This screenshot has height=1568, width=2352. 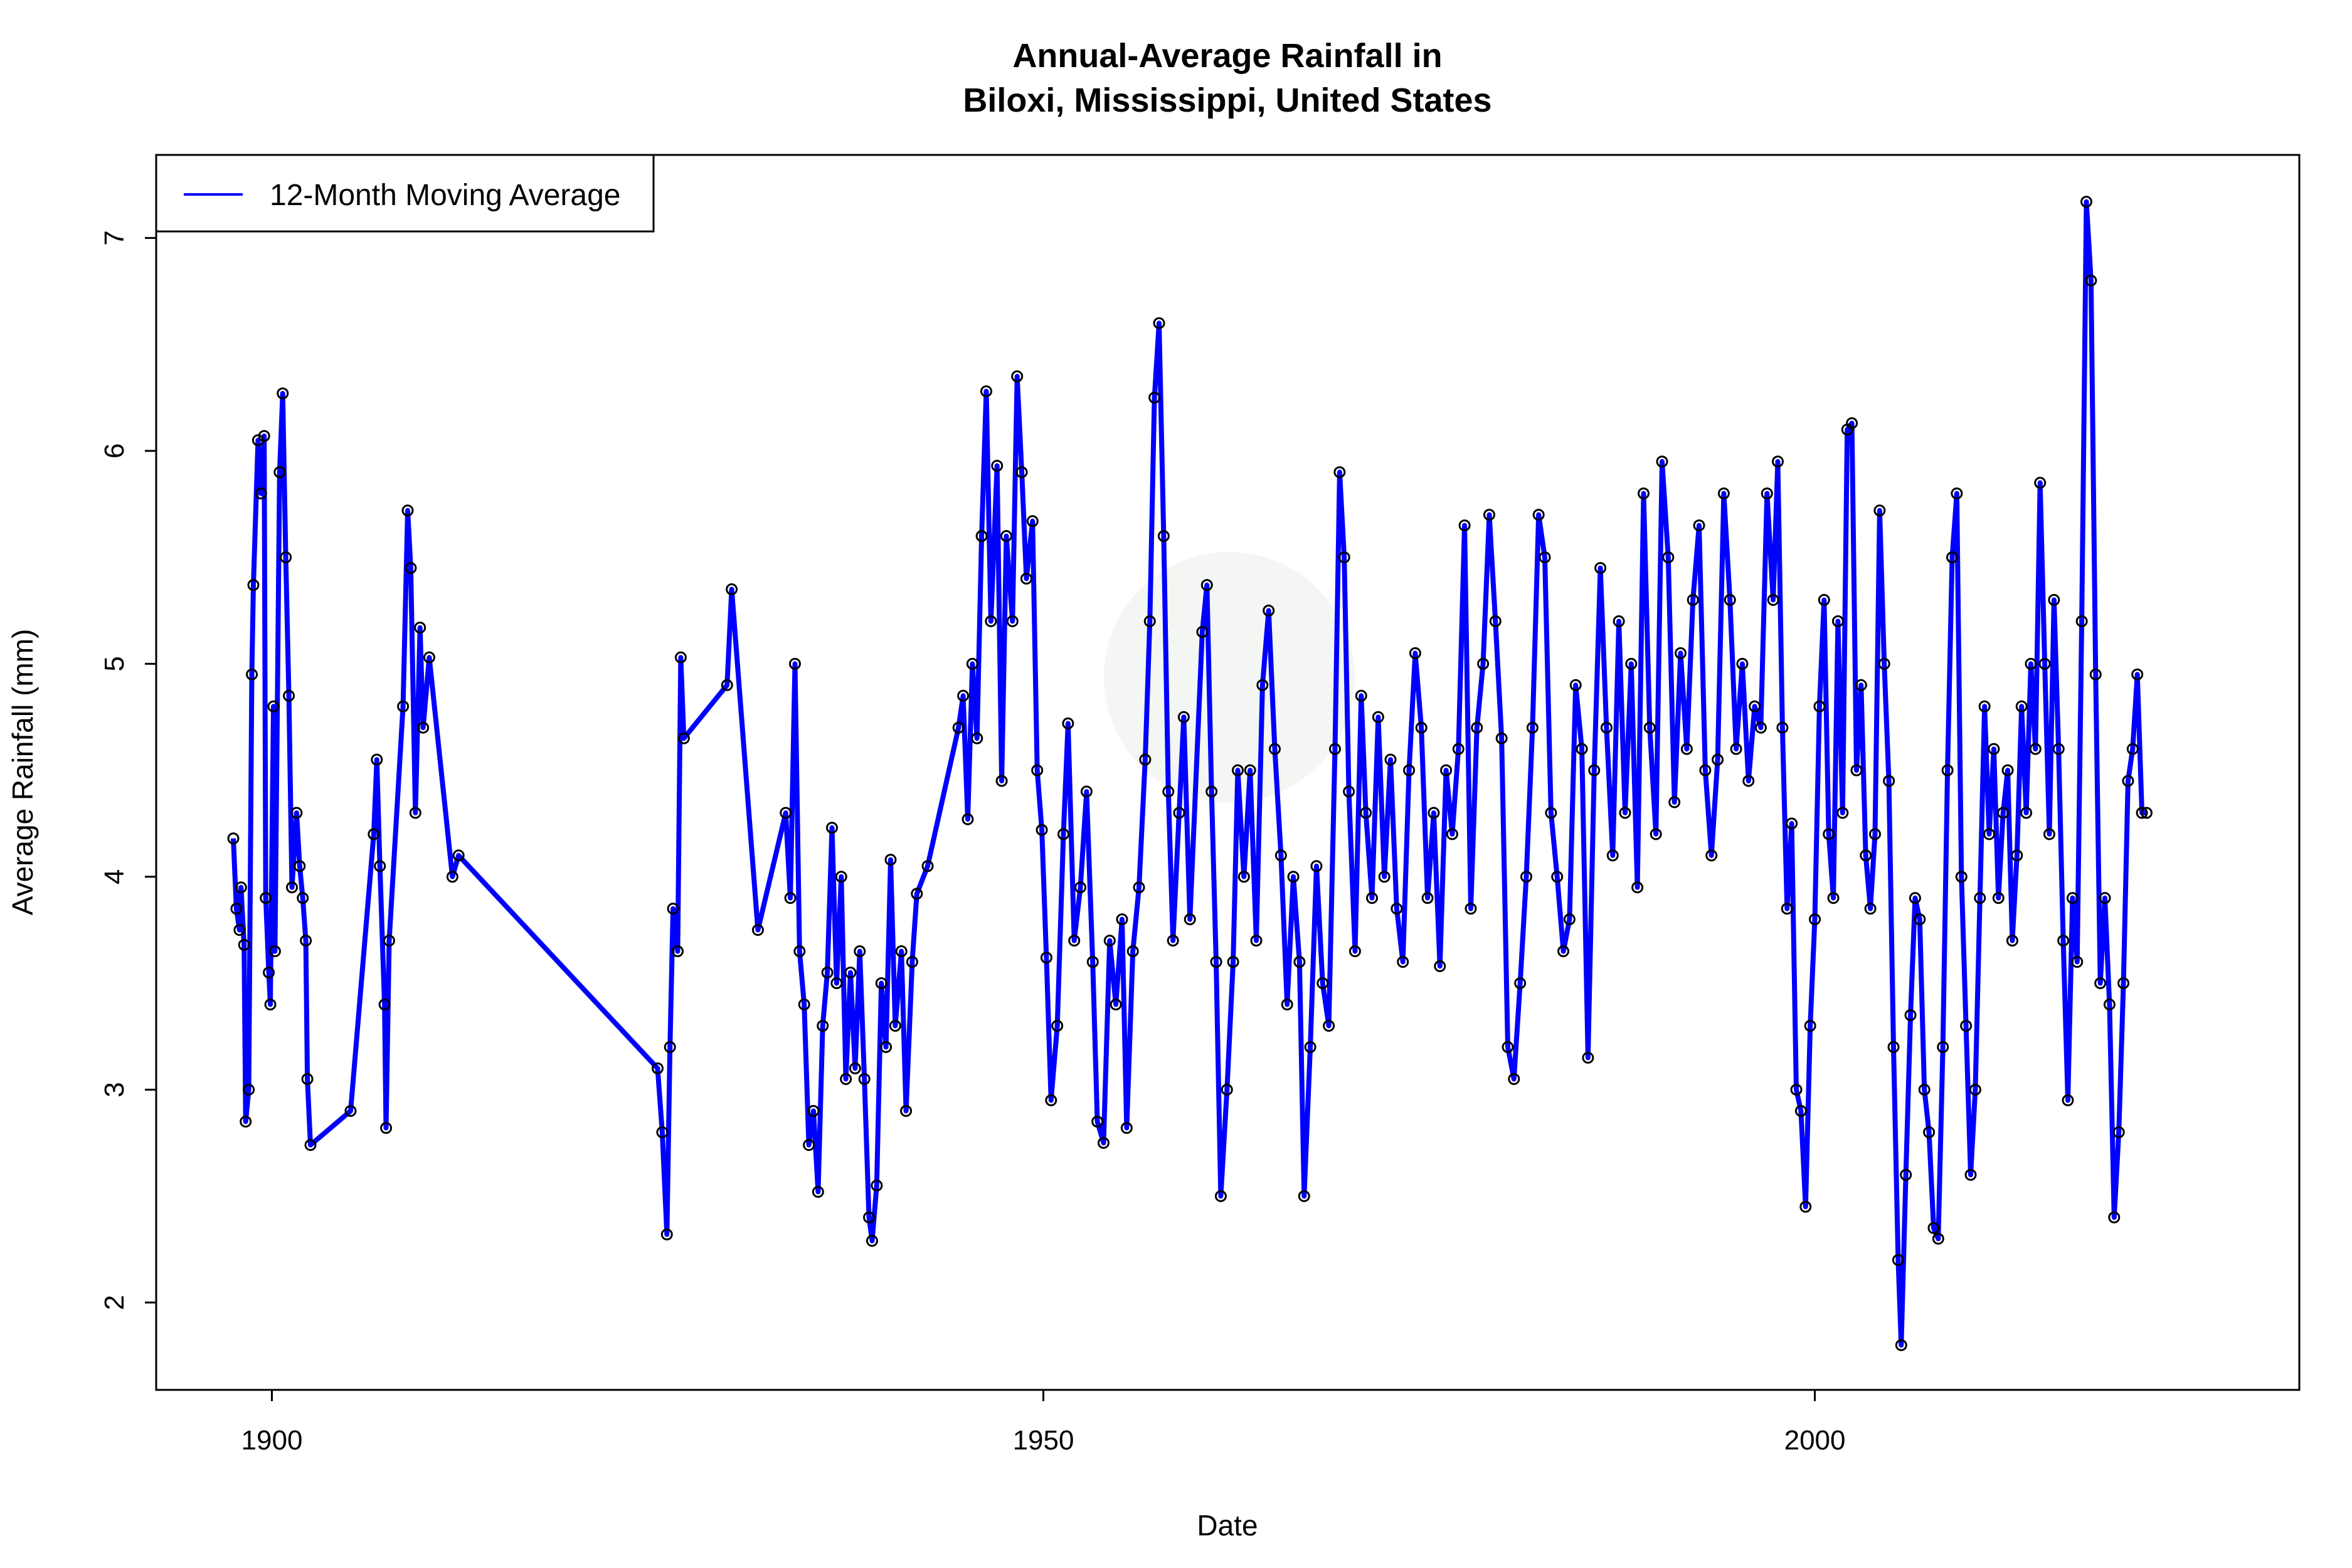 What do you see at coordinates (114, 876) in the screenshot?
I see `y-tick-label: 4` at bounding box center [114, 876].